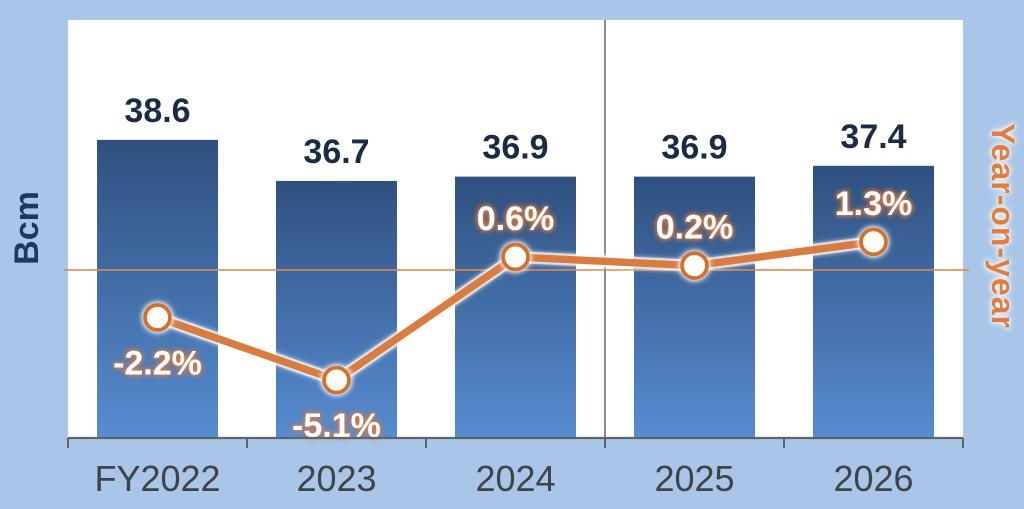  Describe the element at coordinates (515, 478) in the screenshot. I see `x-axis-category-label: 2024` at that location.